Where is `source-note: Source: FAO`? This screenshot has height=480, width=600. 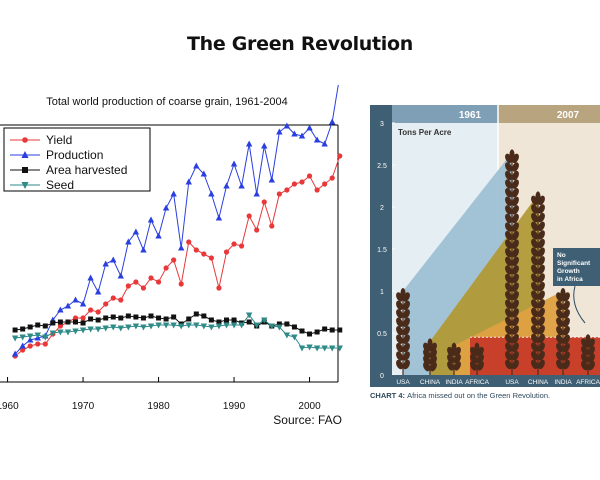 source-note: Source: FAO is located at coordinates (307, 420).